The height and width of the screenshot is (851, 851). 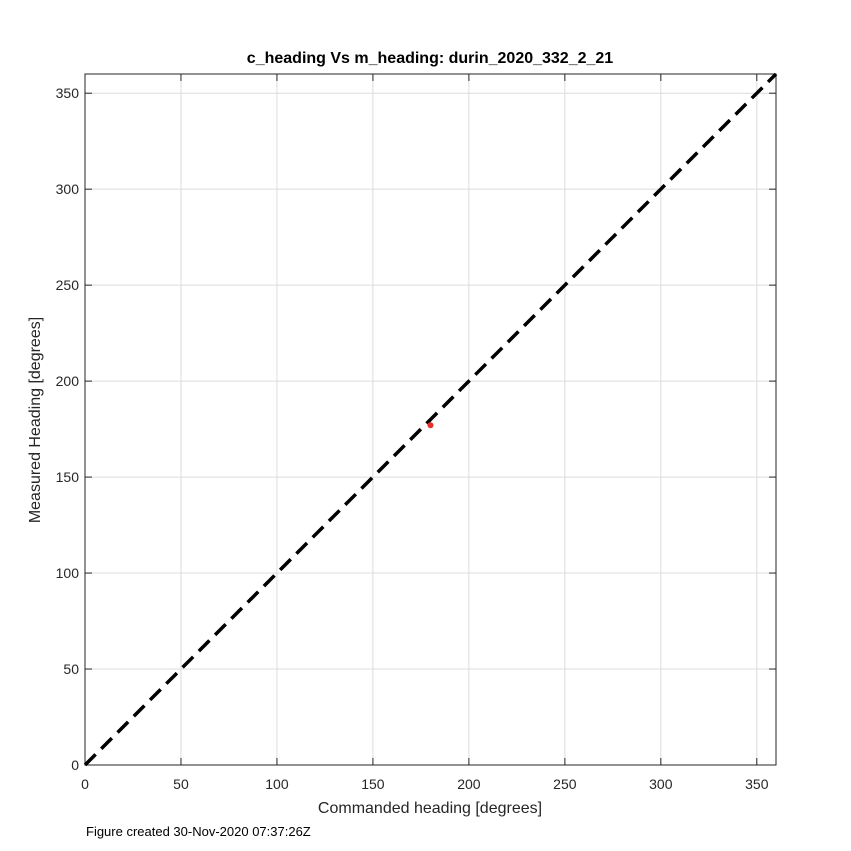 What do you see at coordinates (68, 381) in the screenshot?
I see `y-tick-label: 200` at bounding box center [68, 381].